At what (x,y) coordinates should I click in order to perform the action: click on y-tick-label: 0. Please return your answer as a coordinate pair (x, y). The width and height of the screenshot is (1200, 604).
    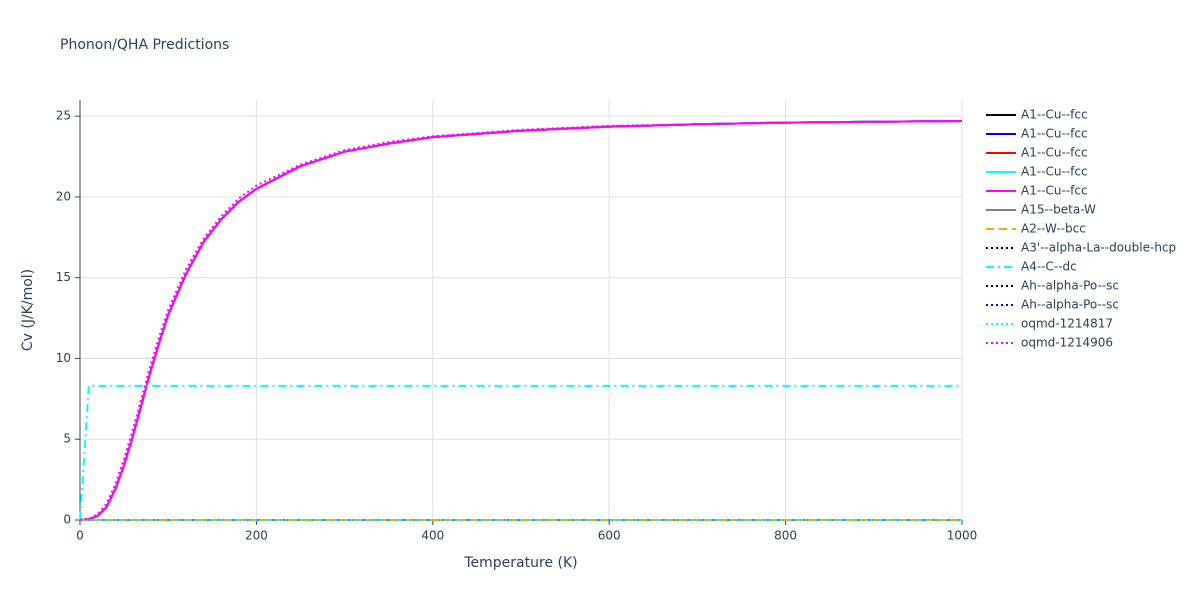
    Looking at the image, I should click on (67, 520).